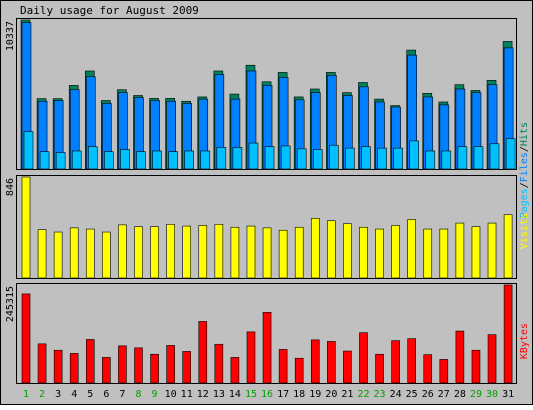 Image resolution: width=533 pixels, height=410 pixels. Describe the element at coordinates (58, 394) in the screenshot. I see `day-label: 3` at that location.